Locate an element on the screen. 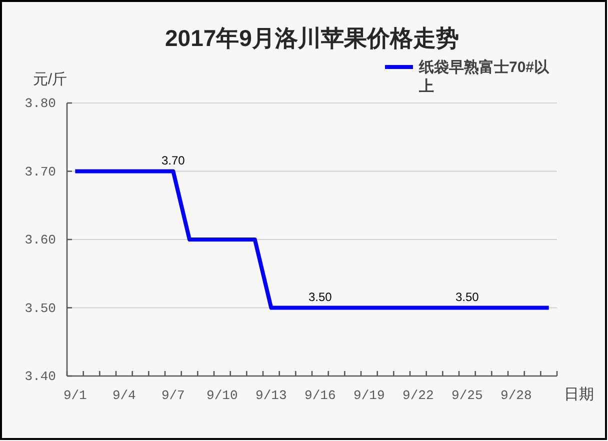 The width and height of the screenshot is (608, 441). y-tick-label: 3.70 is located at coordinates (40, 171).